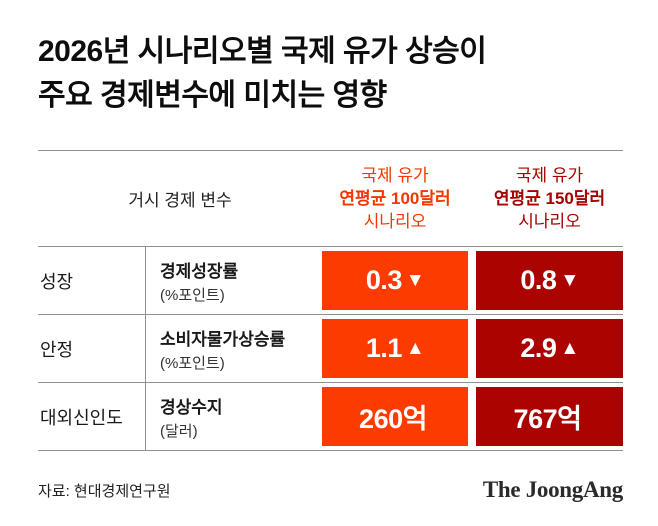 Image resolution: width=658 pixels, height=526 pixels. I want to click on scenario-100-value: 1.1 ▲, so click(395, 348).